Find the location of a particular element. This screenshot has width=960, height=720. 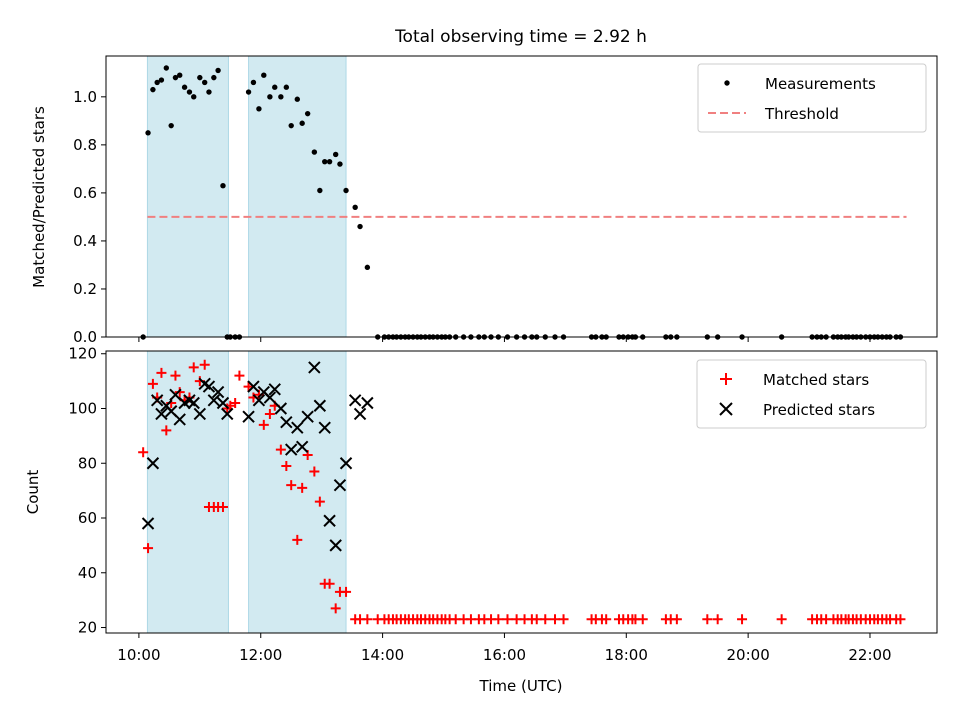

y-tick-label: 0.6 is located at coordinates (85, 193).